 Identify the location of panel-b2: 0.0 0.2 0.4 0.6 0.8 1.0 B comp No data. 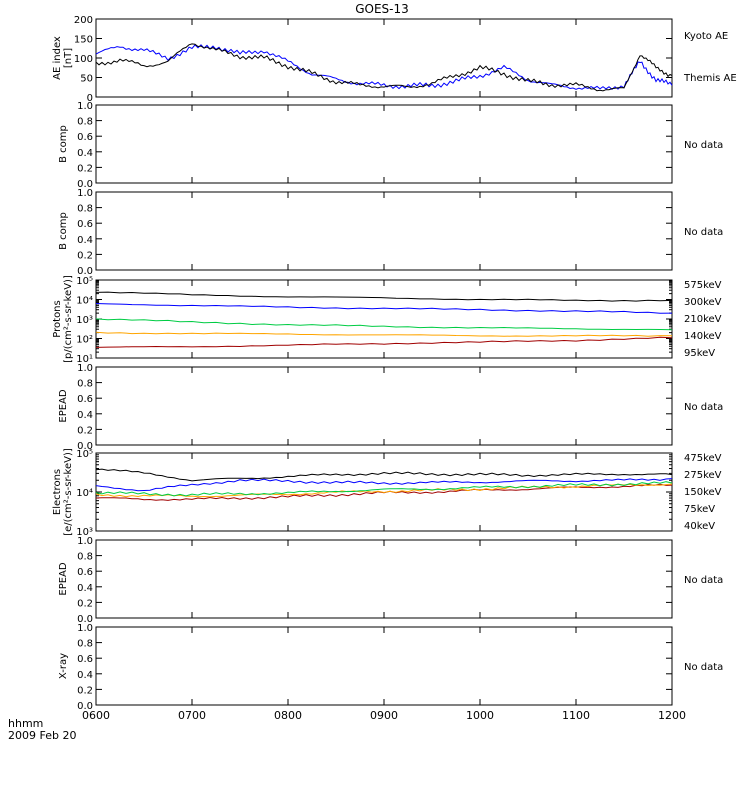
(390, 232).